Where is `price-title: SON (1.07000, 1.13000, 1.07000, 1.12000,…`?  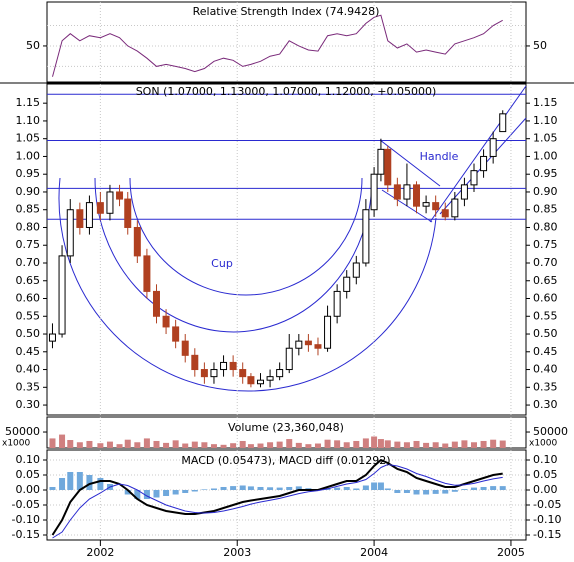
price-title: SON (1.07000, 1.13000, 1.07000, 1.12000,… is located at coordinates (286, 91).